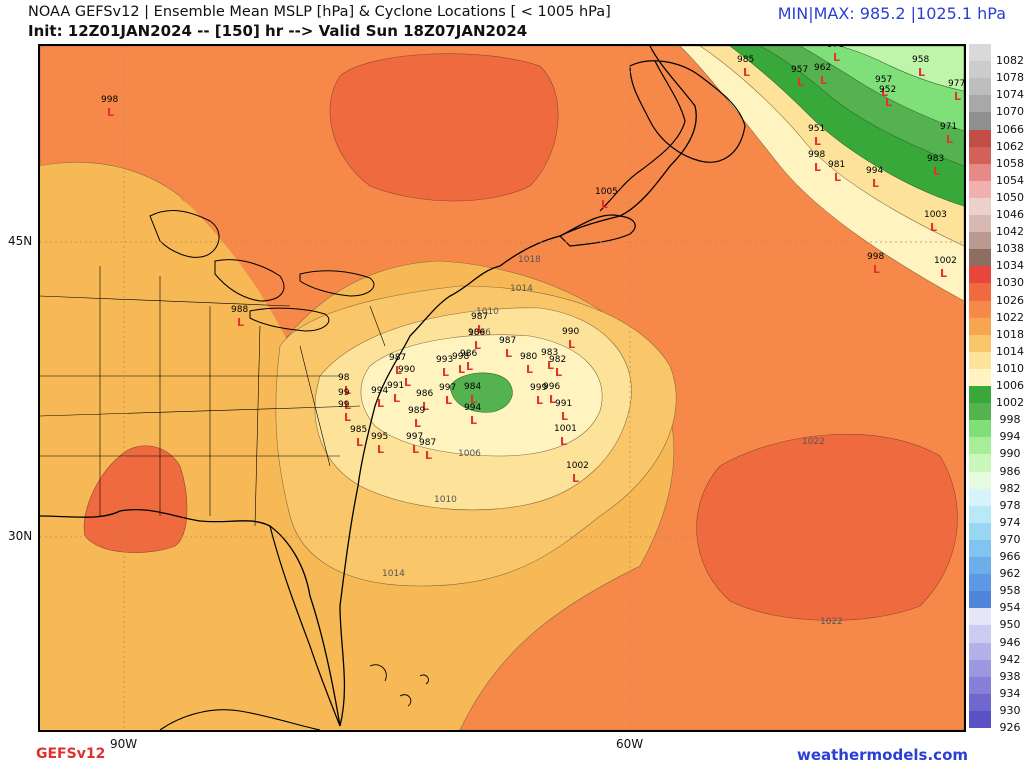 Image resolution: width=1024 pixels, height=768 pixels. I want to click on isobar-label: 1014, so click(393, 574).